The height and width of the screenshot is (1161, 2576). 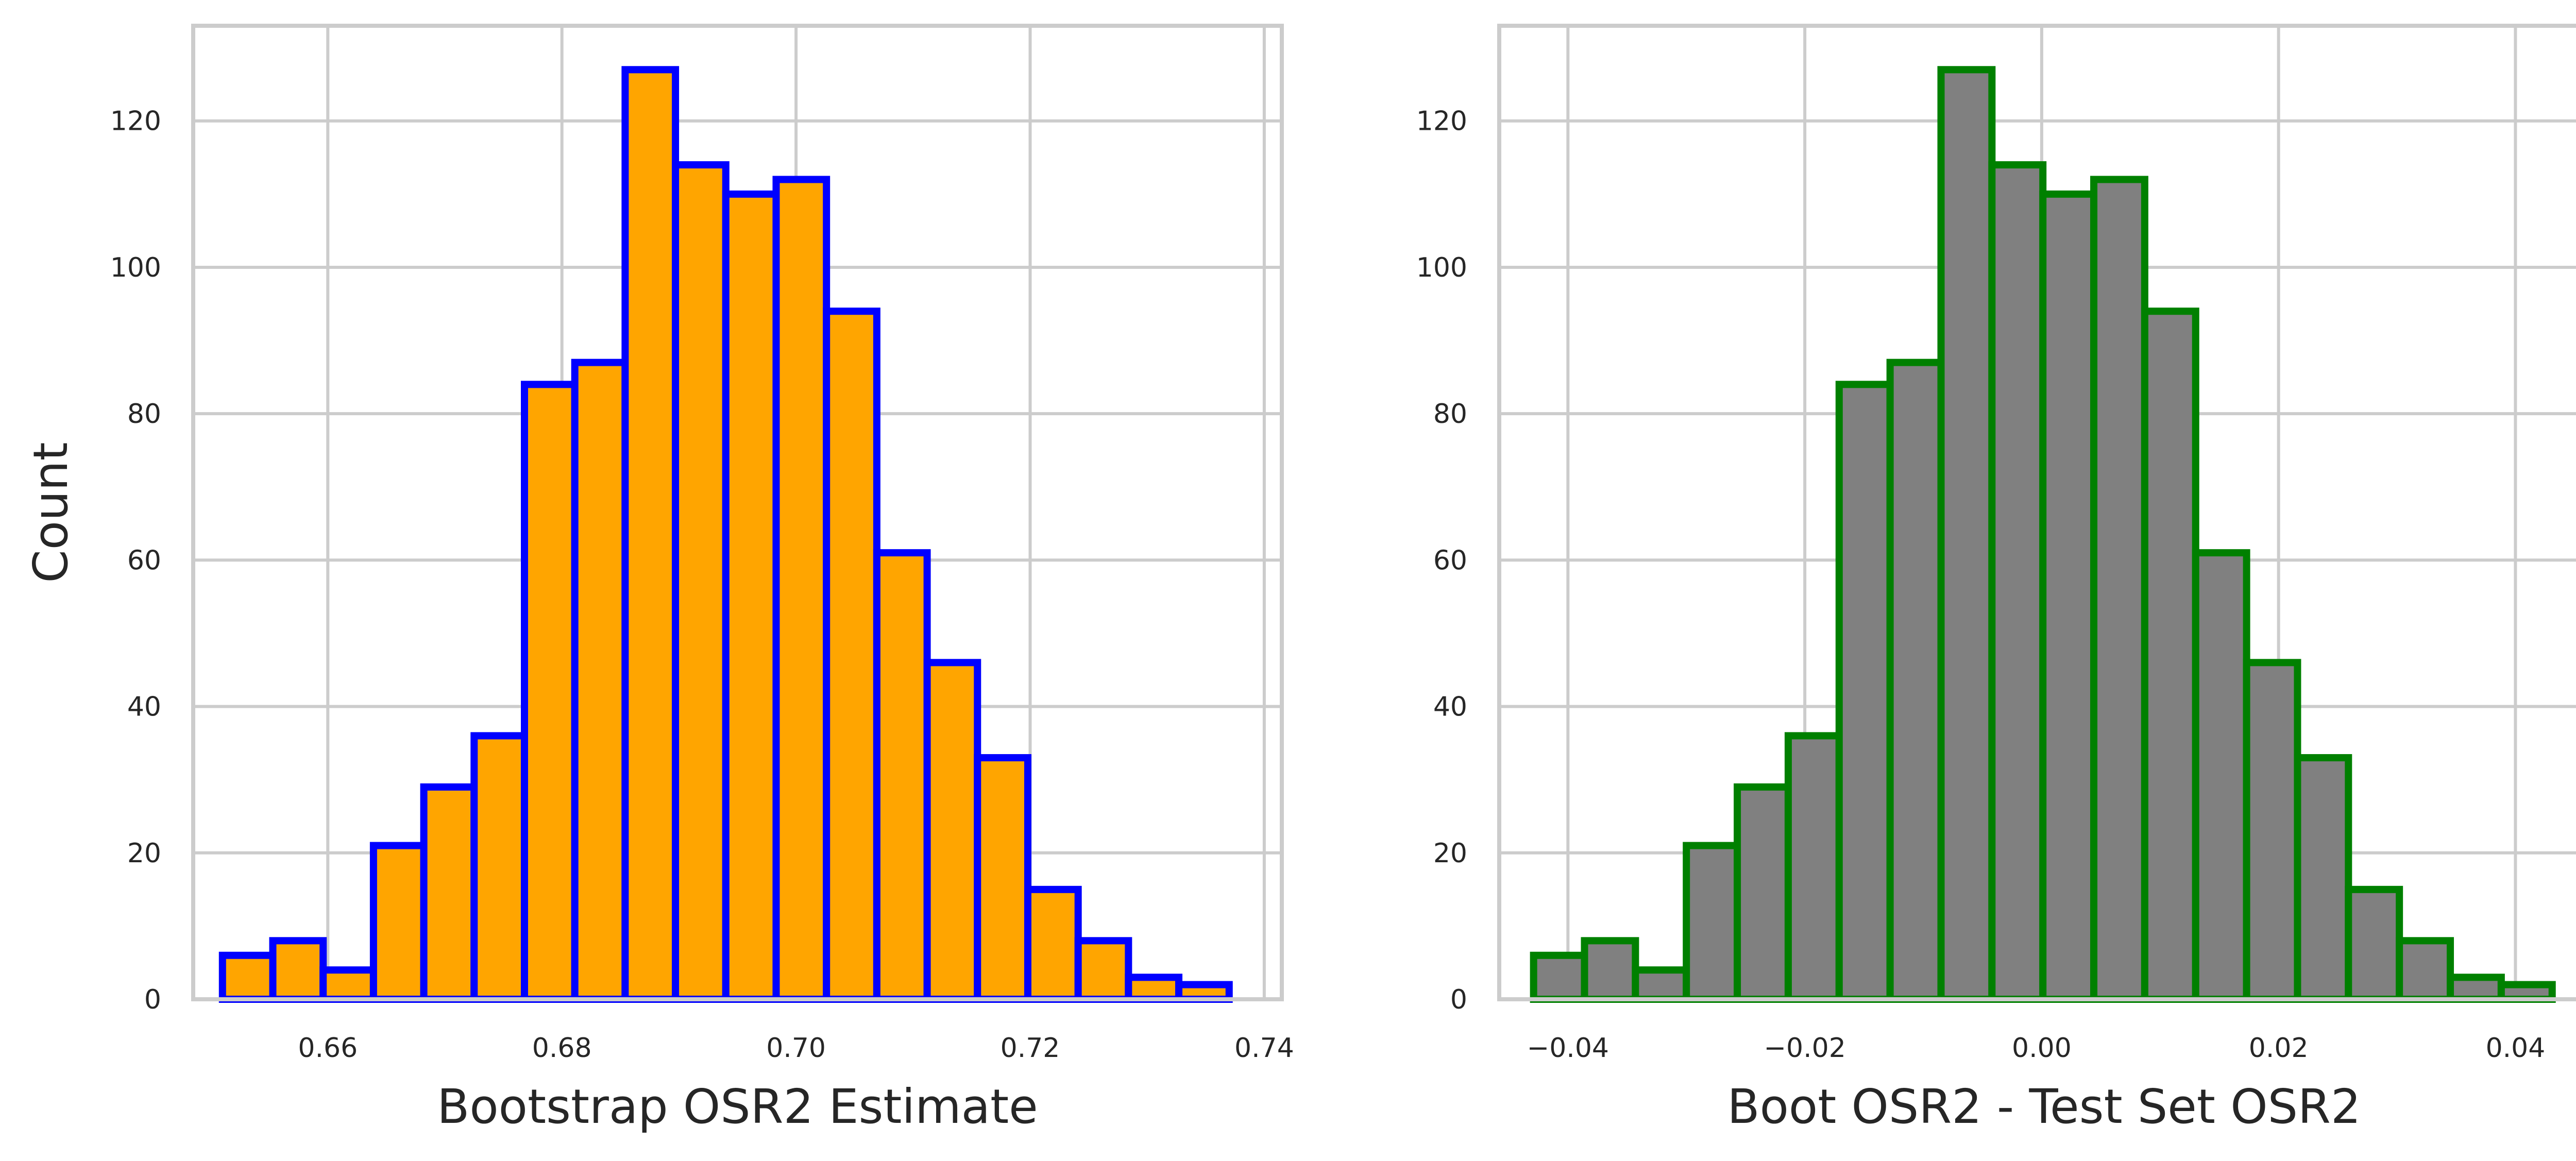 What do you see at coordinates (135, 267) in the screenshot?
I see `left-y-tick-label: 100` at bounding box center [135, 267].